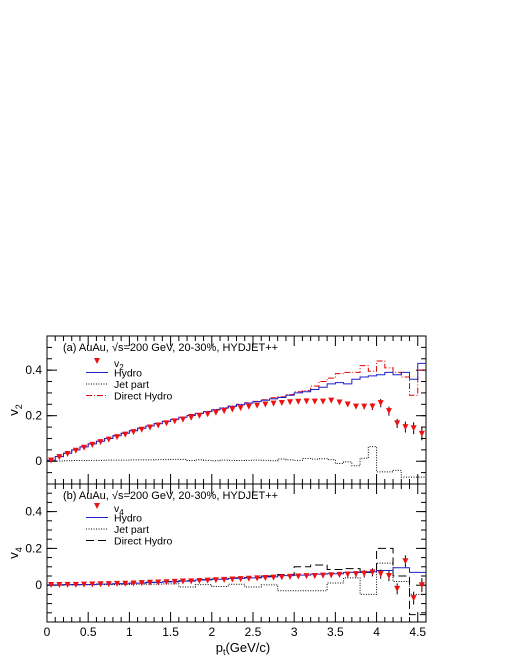 The image size is (510, 660). Describe the element at coordinates (38, 585) in the screenshot. I see `y-tick-label: 0` at that location.